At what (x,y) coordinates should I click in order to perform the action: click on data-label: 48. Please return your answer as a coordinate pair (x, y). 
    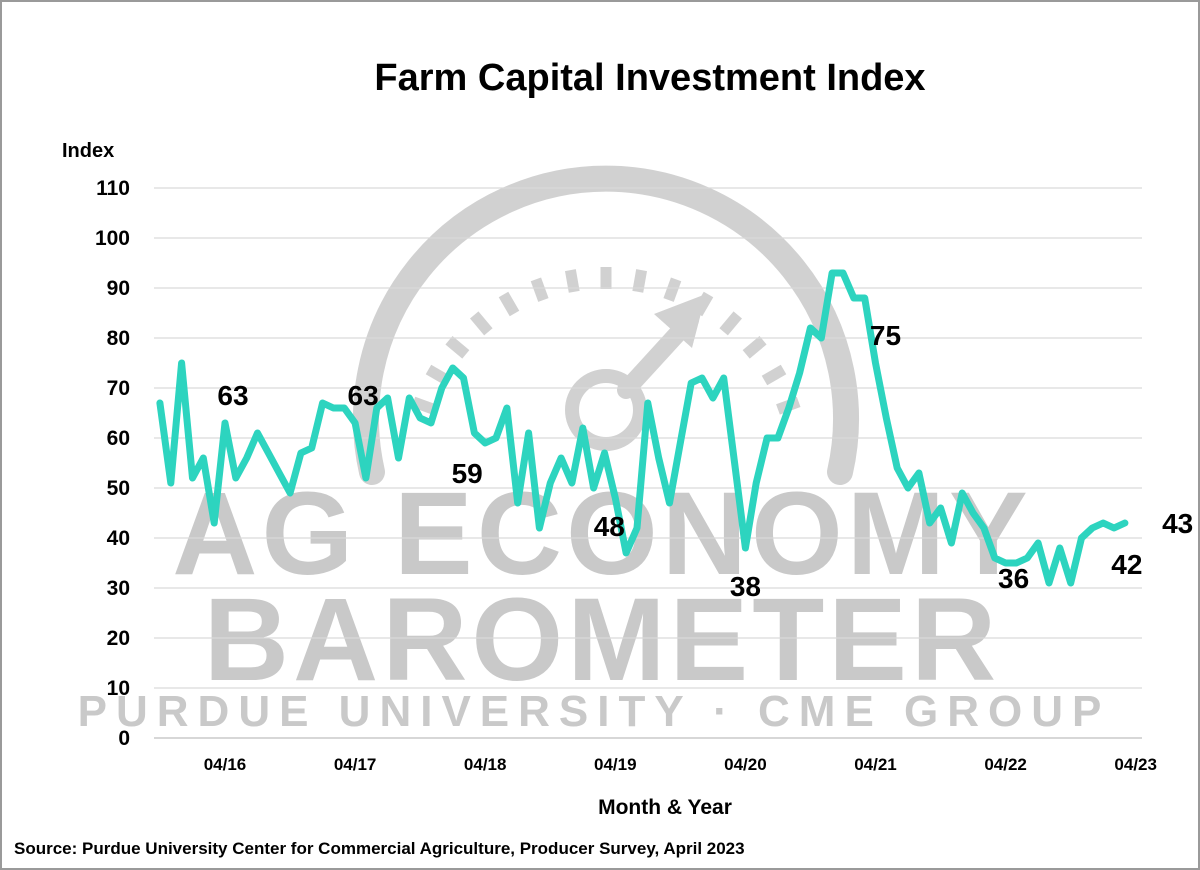
    Looking at the image, I should click on (609, 526).